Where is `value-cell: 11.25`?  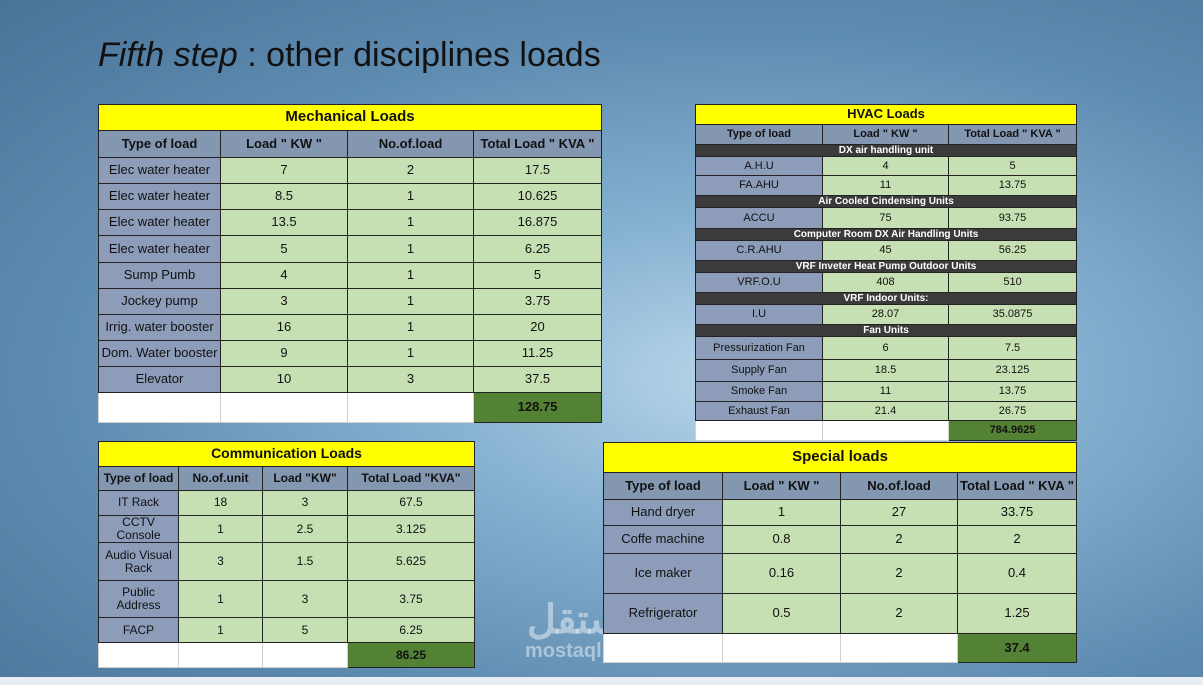 value-cell: 11.25 is located at coordinates (537, 353).